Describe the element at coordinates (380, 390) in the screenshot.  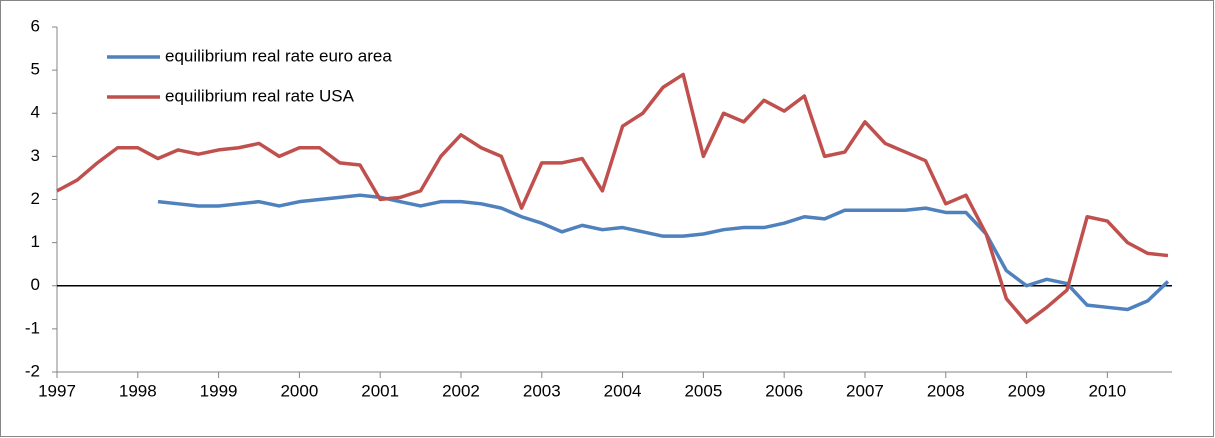
I see `x-tick-label: 2001` at that location.